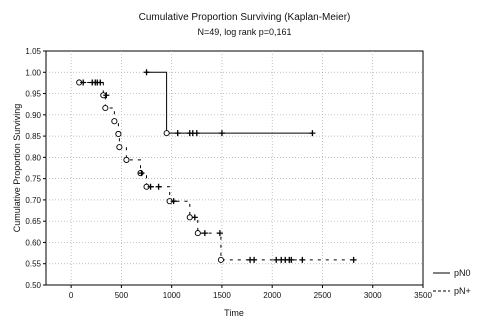  What do you see at coordinates (452, 282) in the screenshot?
I see `legend: pN0 pN+` at bounding box center [452, 282].